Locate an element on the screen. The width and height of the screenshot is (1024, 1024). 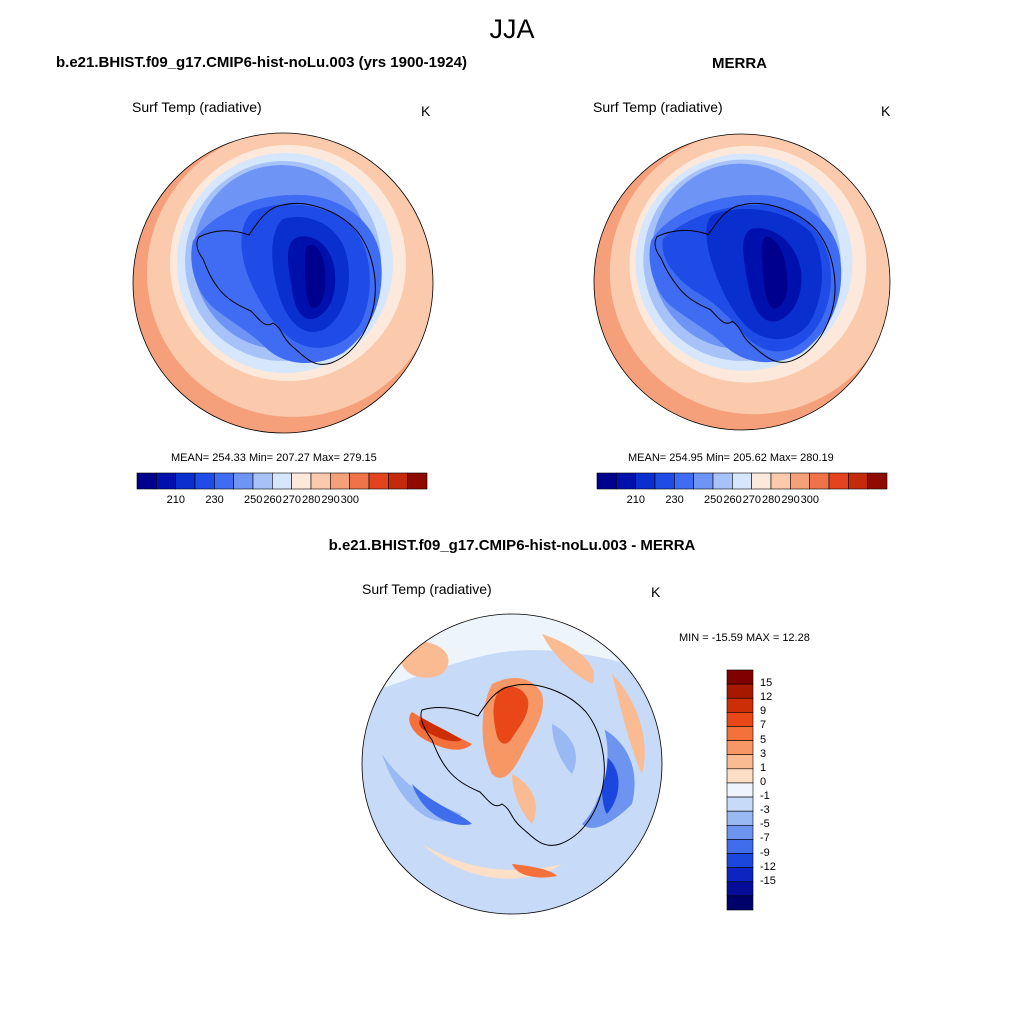
figure-title: JJA is located at coordinates (512, 29).